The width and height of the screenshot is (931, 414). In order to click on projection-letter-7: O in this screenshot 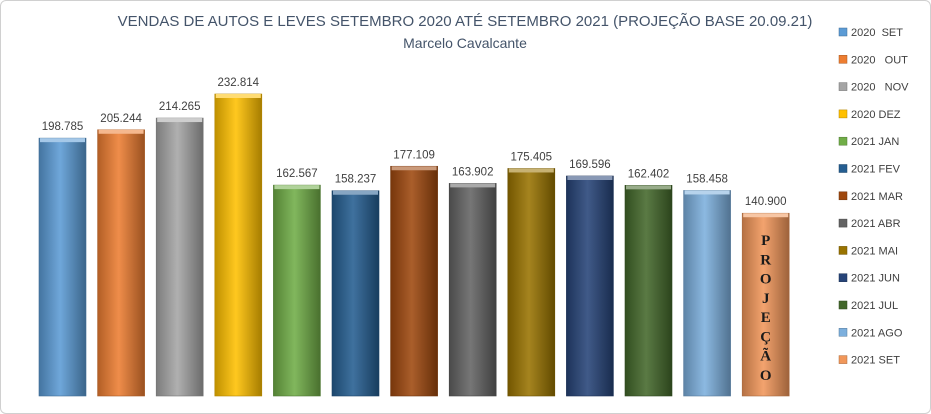, I will do `click(766, 376)`.